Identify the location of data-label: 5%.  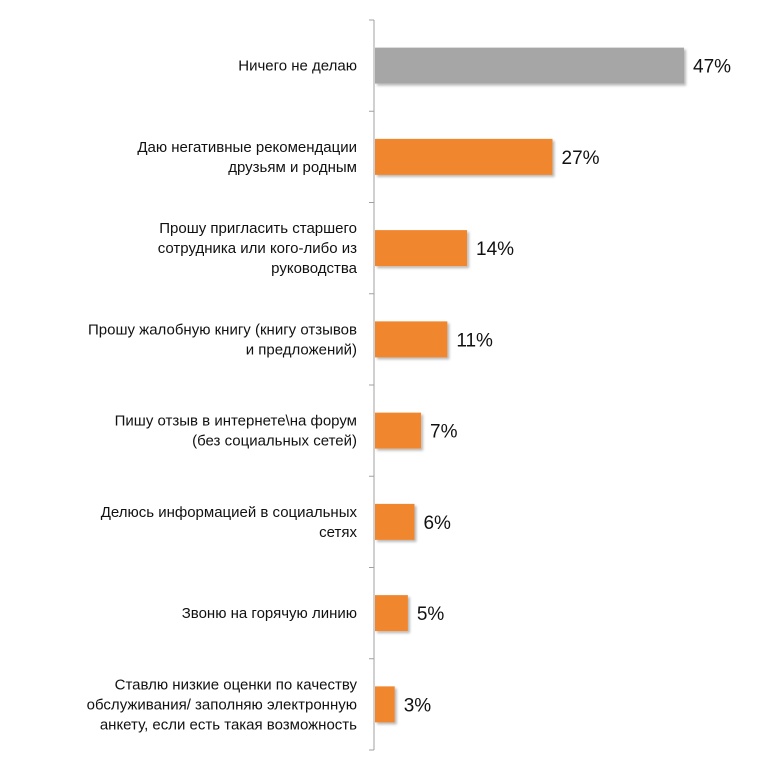
(431, 614).